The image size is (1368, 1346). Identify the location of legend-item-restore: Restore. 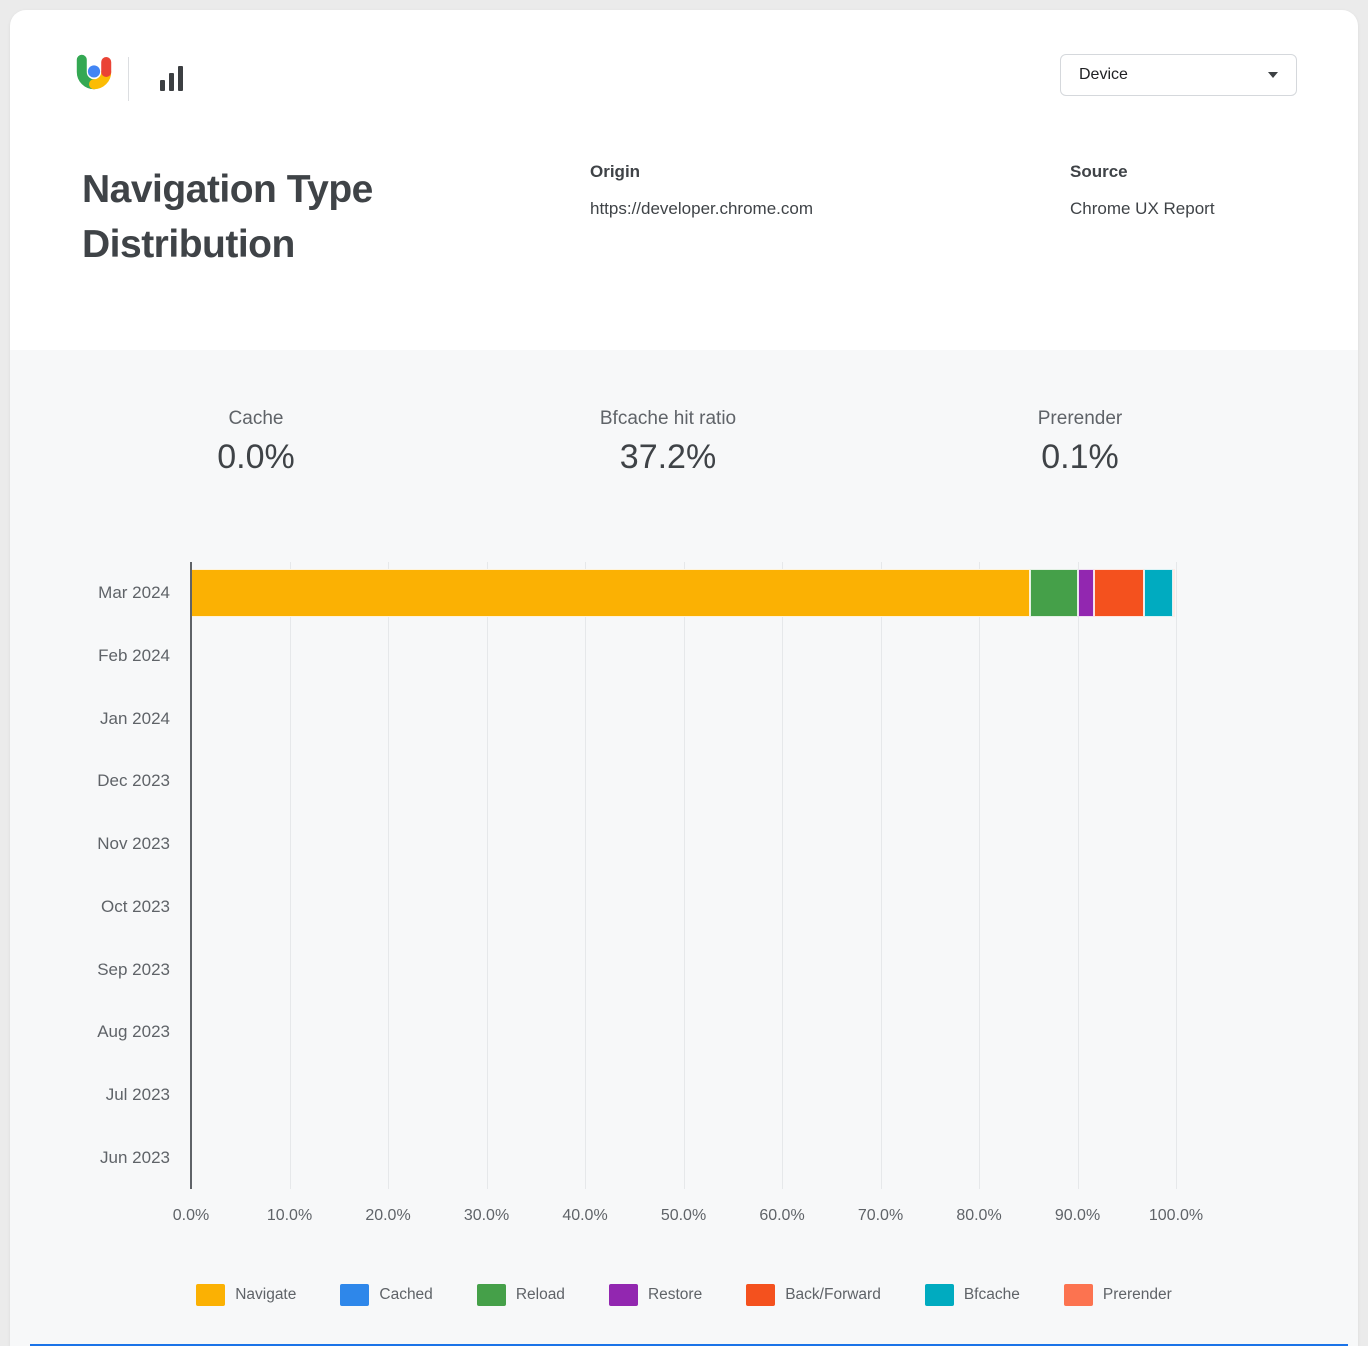
(655, 1295).